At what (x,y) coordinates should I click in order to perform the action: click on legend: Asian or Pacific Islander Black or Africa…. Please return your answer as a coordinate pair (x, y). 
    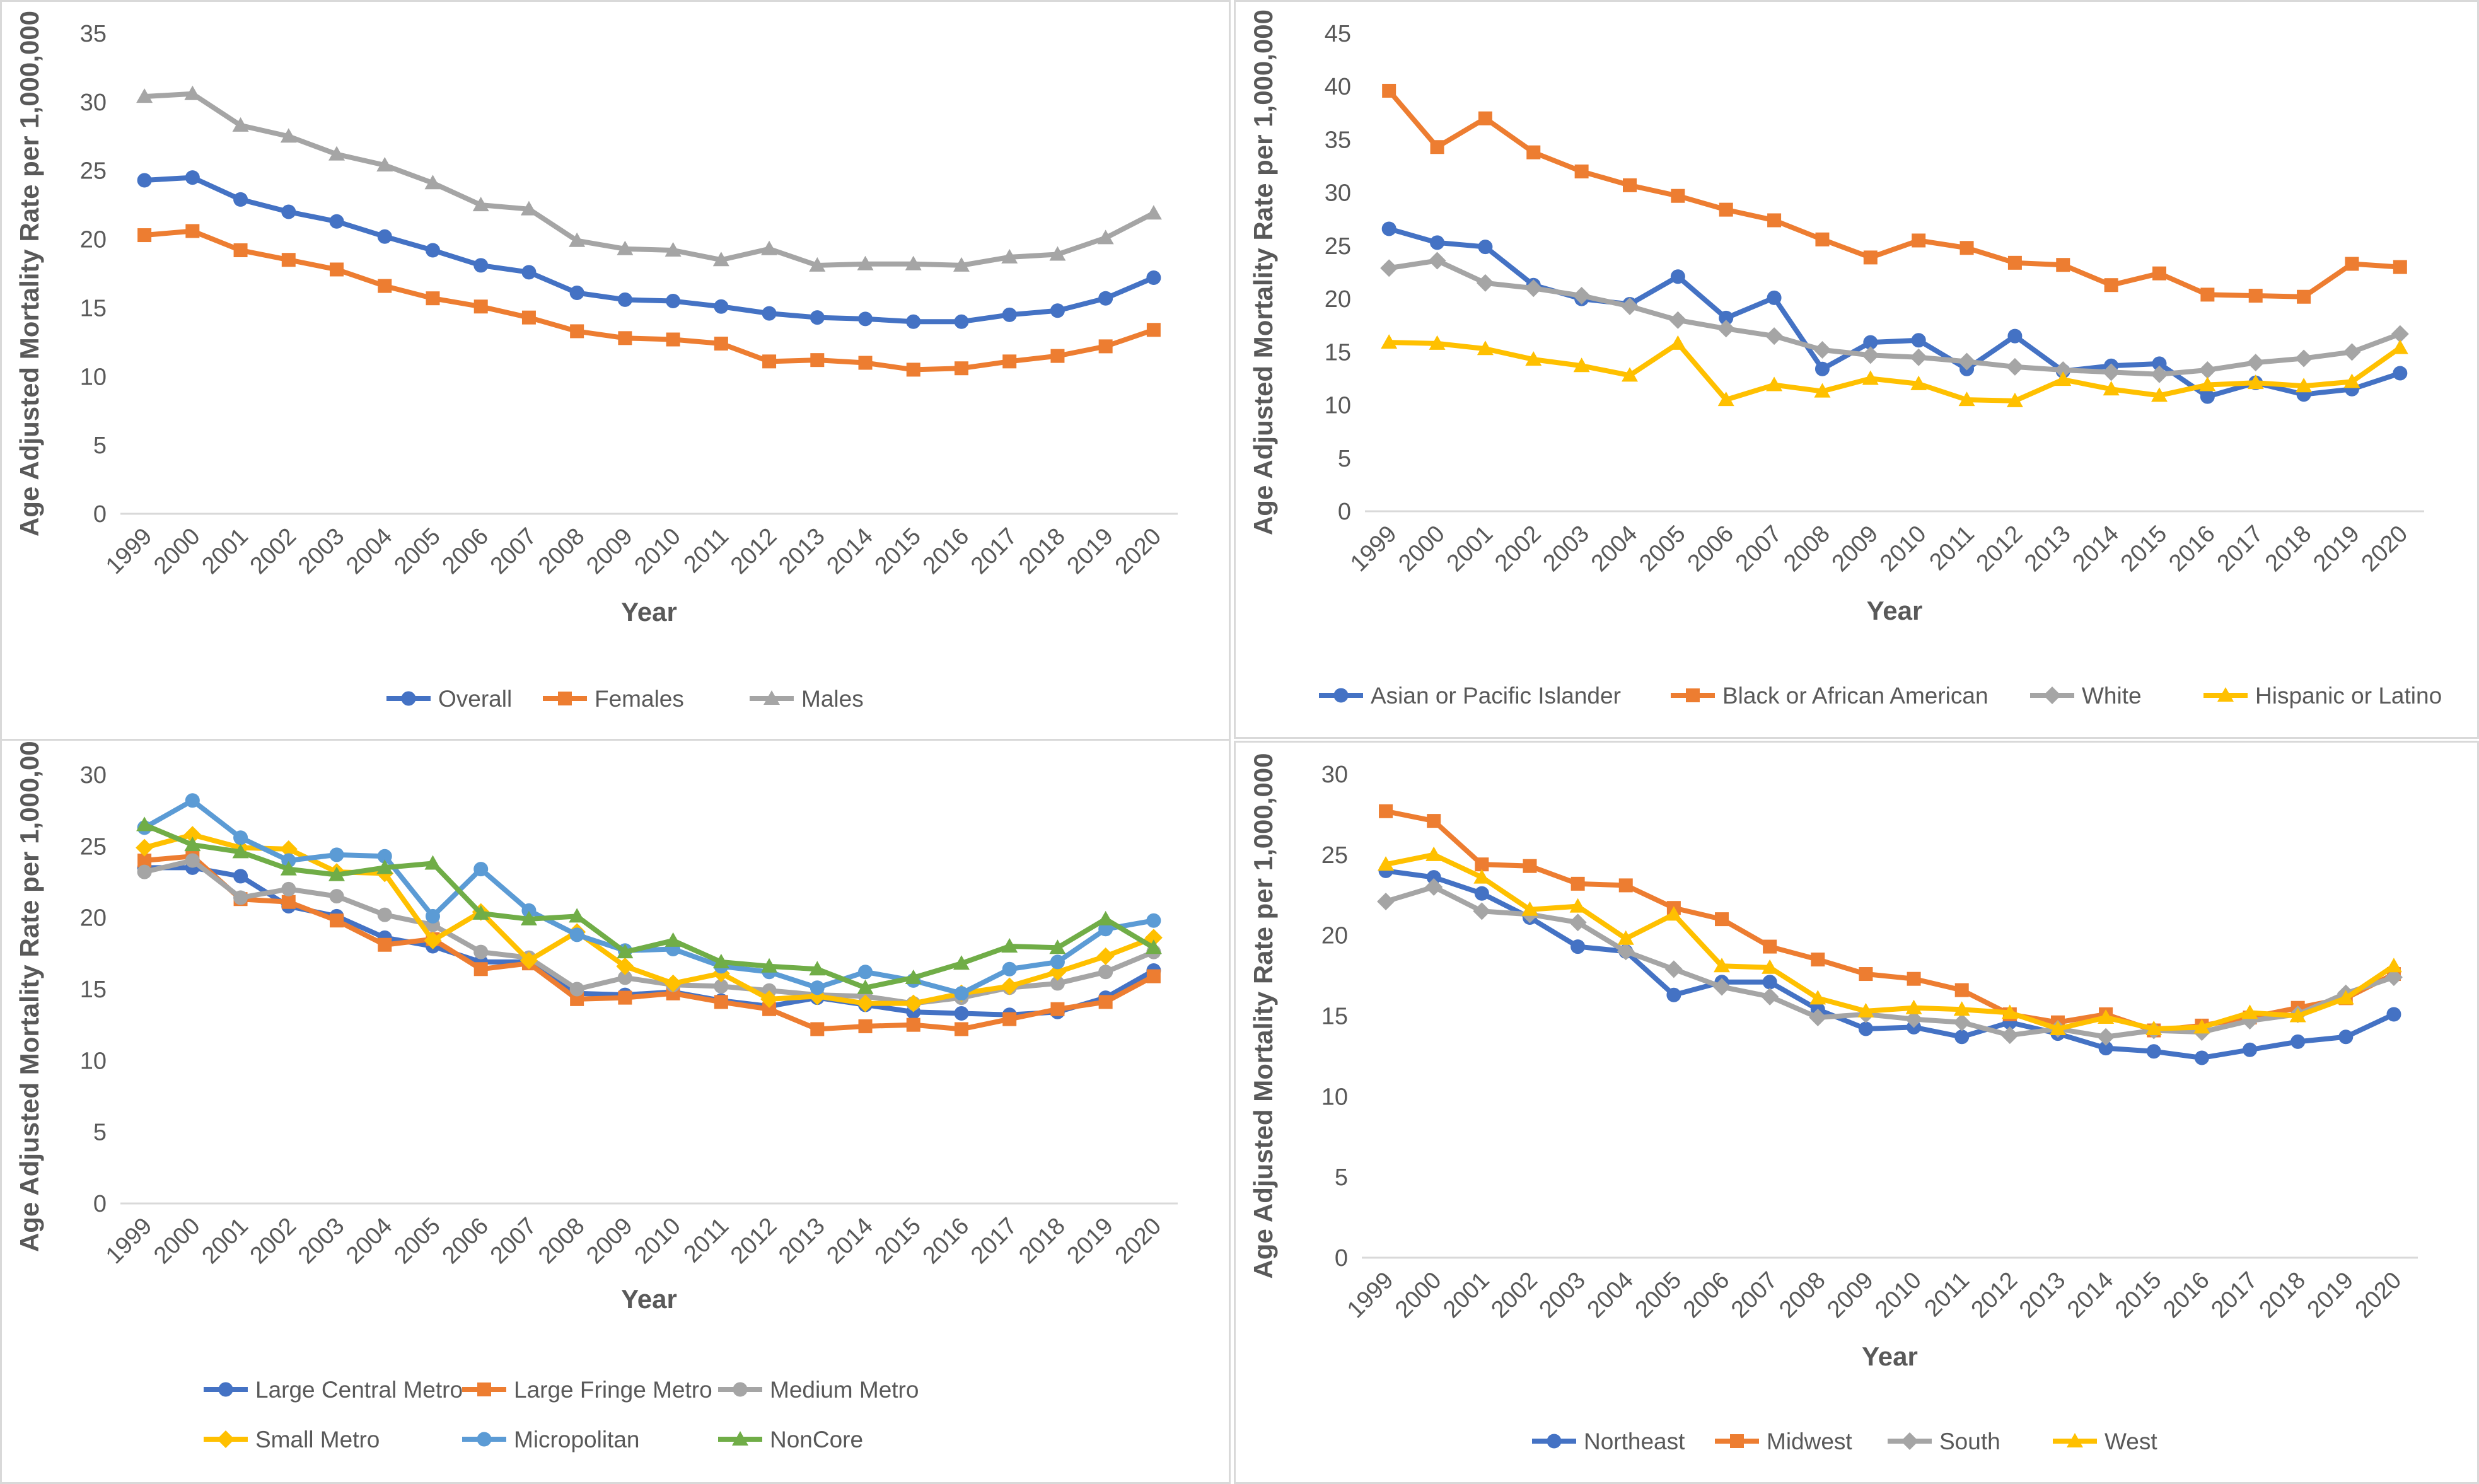
    Looking at the image, I should click on (1880, 696).